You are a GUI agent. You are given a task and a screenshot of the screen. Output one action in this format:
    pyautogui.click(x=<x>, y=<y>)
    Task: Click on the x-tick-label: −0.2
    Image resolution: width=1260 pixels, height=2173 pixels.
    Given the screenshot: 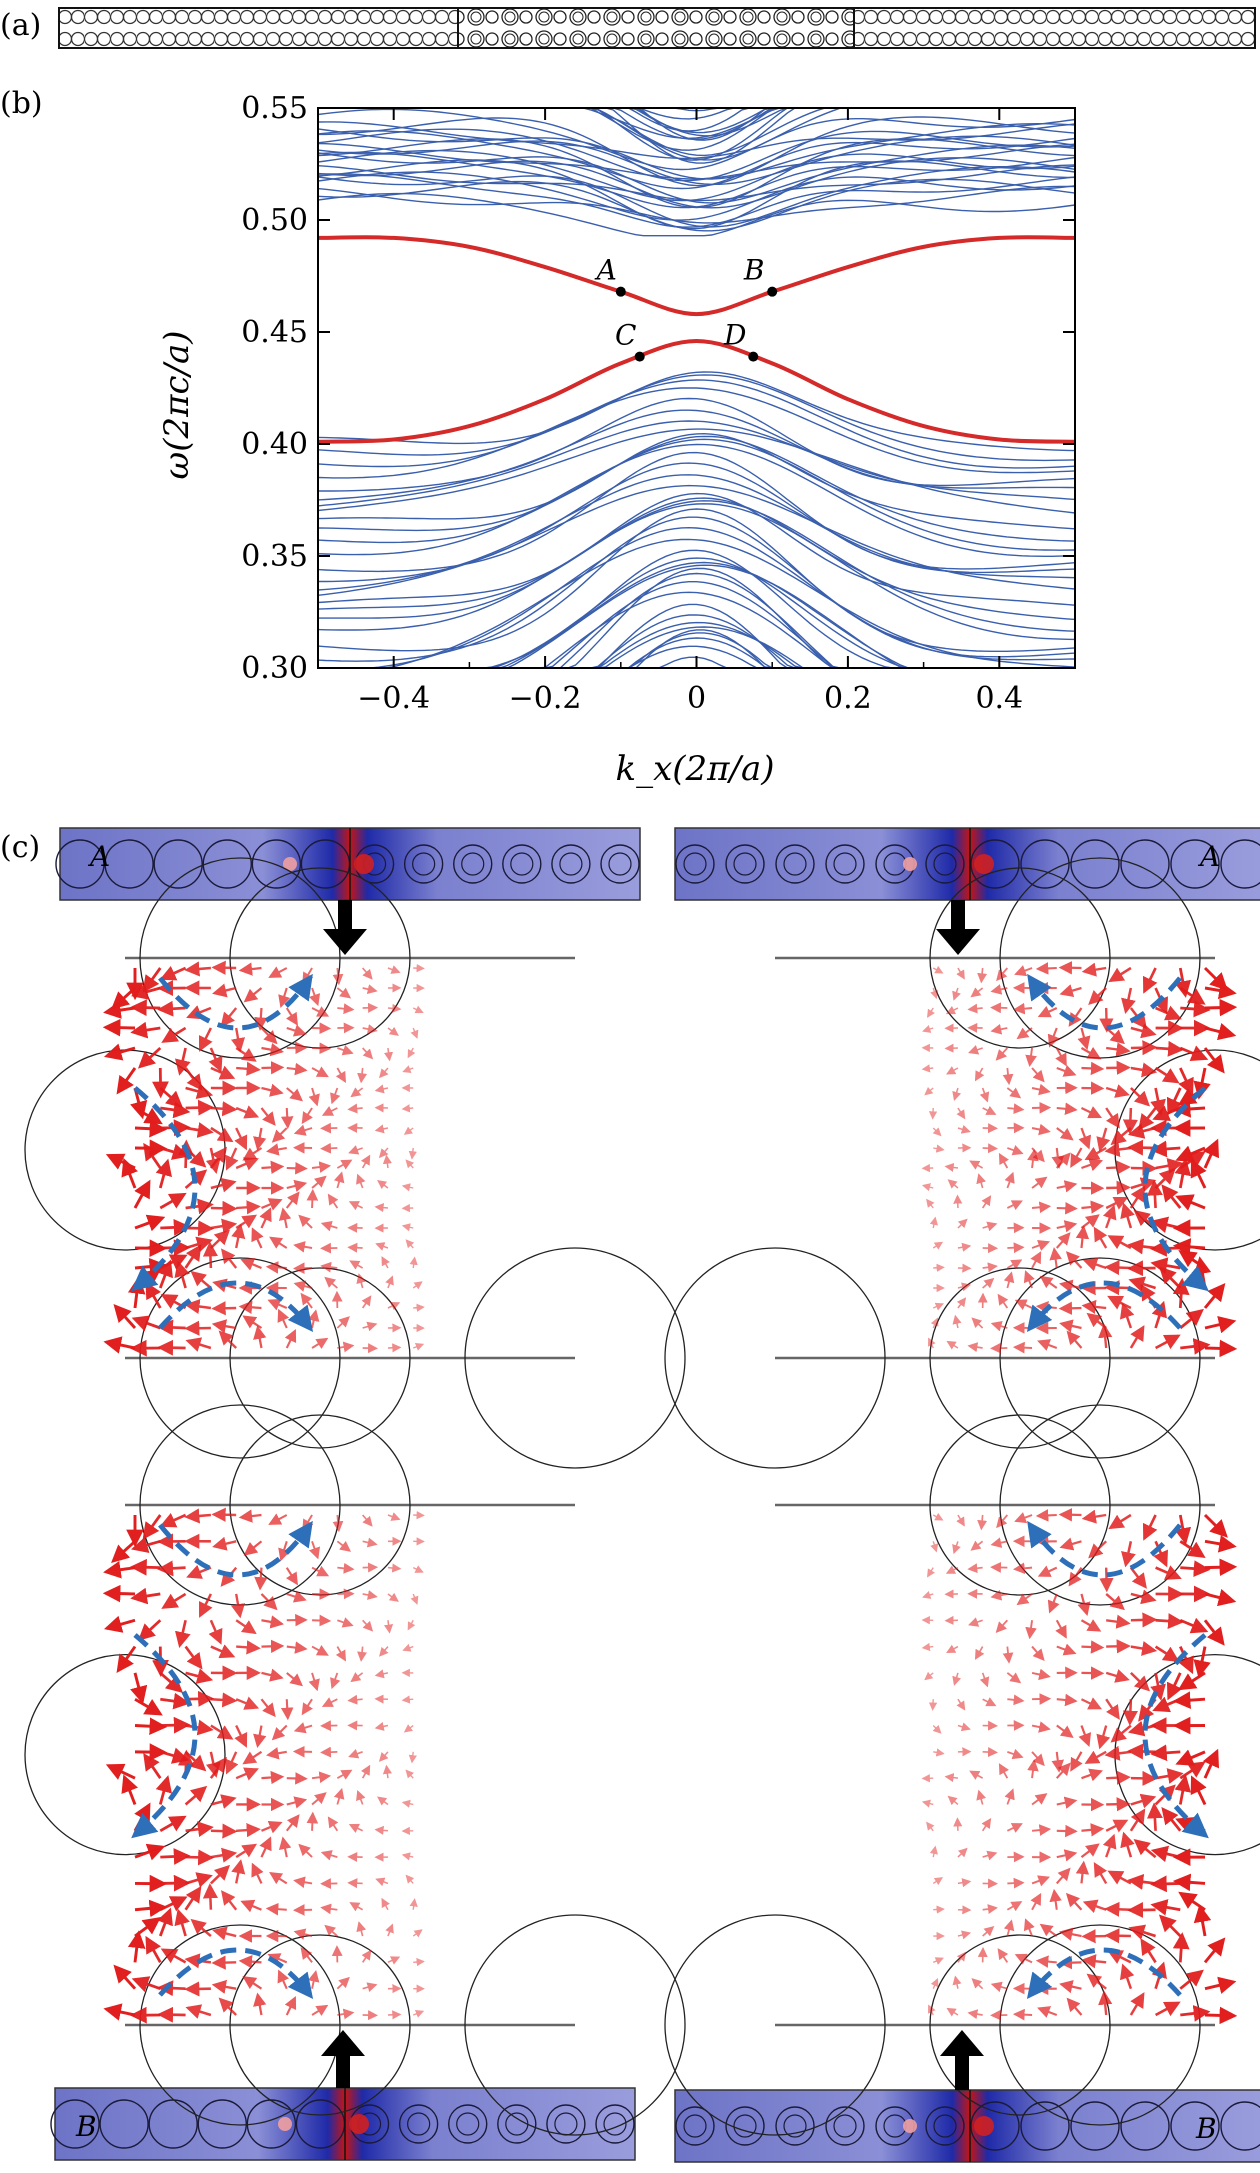 What is the action you would take?
    pyautogui.click(x=545, y=698)
    